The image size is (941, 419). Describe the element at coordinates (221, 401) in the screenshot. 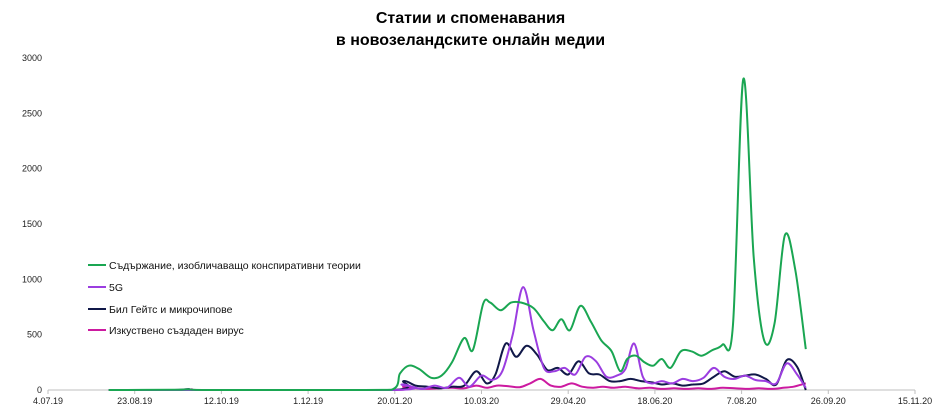

I see `x-tick-label: 12.10.19` at that location.